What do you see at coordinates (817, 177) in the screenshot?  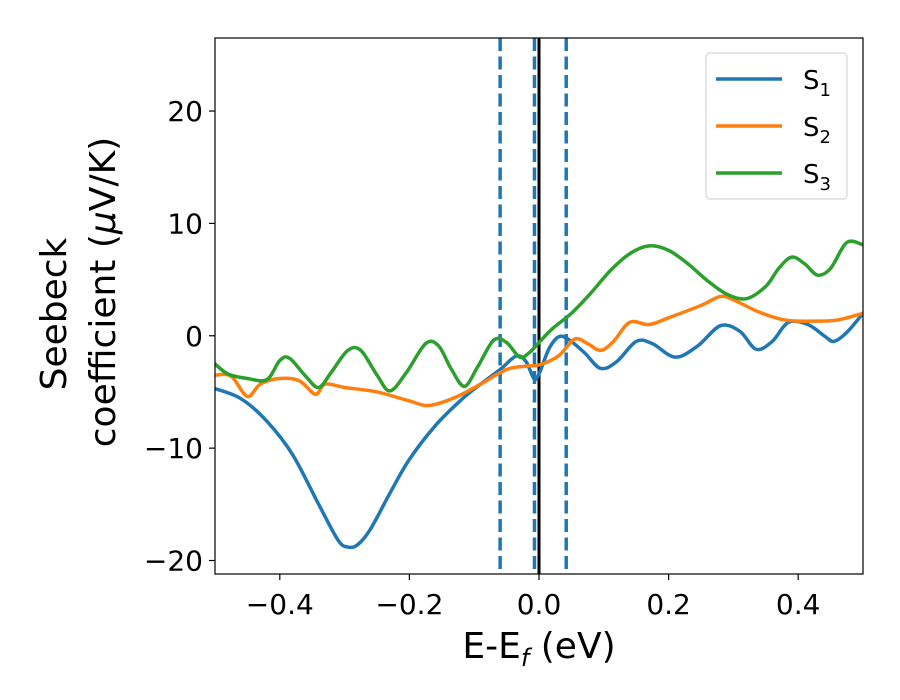 I see `legend-label-s3: S3` at bounding box center [817, 177].